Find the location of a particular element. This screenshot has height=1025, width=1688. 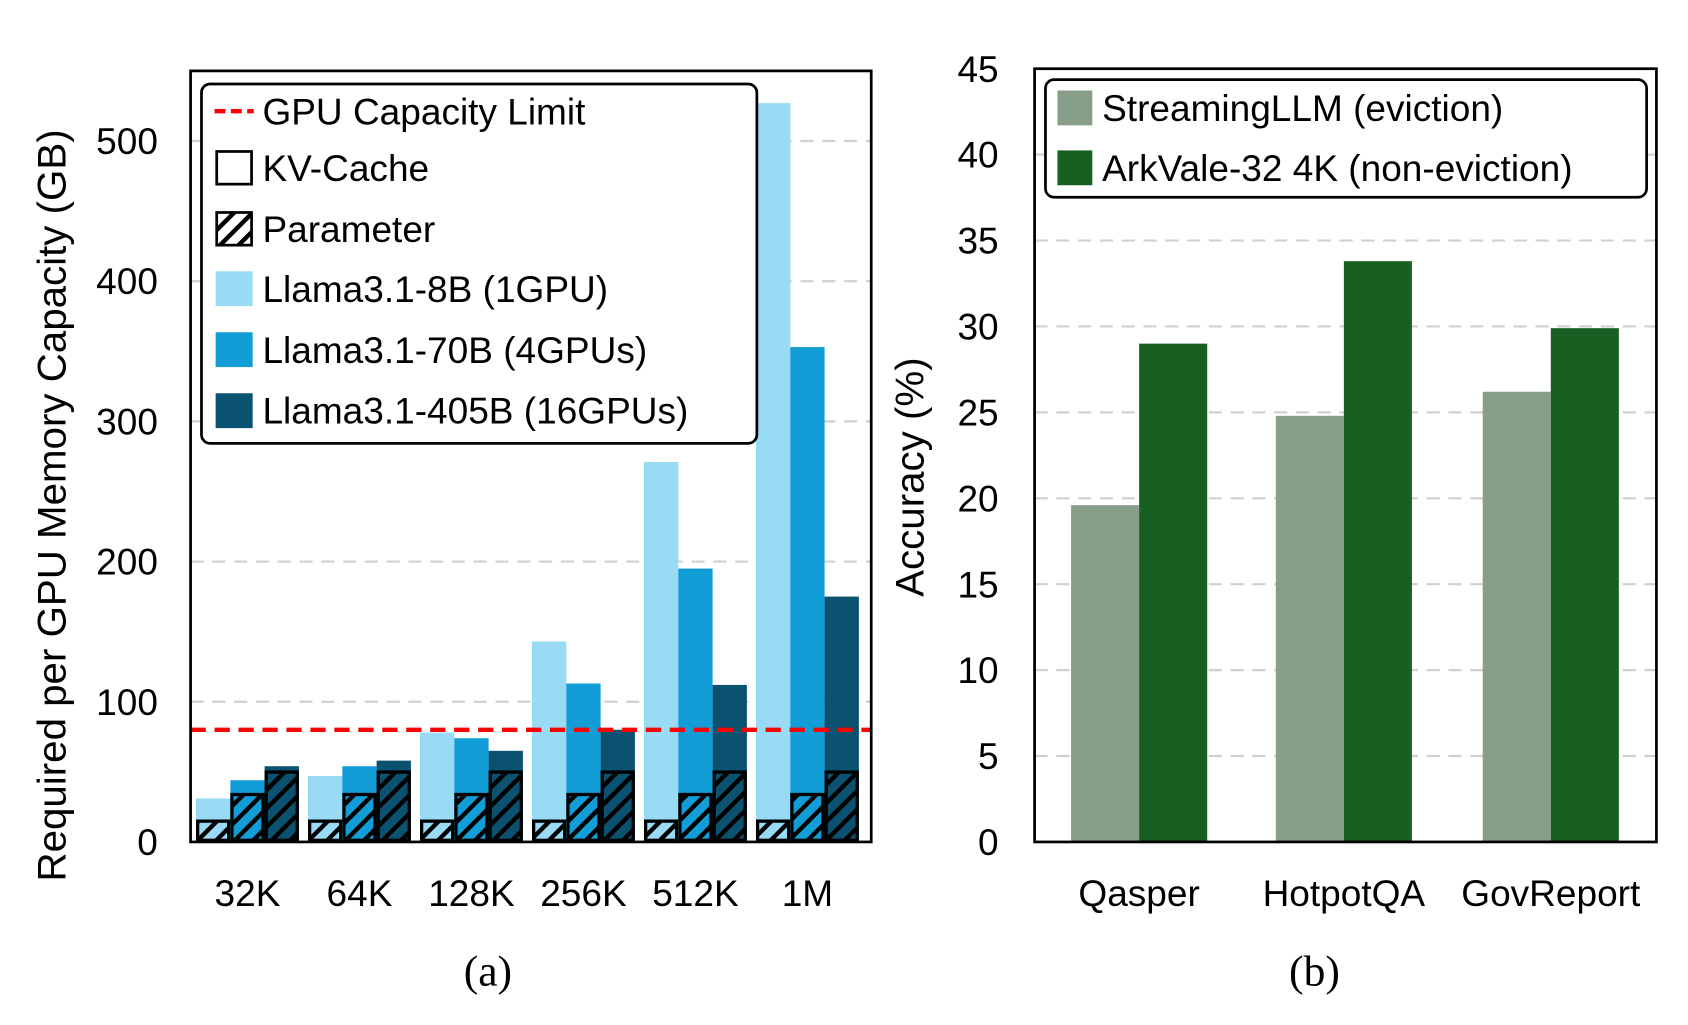

y-tick-label: 500 is located at coordinates (127, 141).